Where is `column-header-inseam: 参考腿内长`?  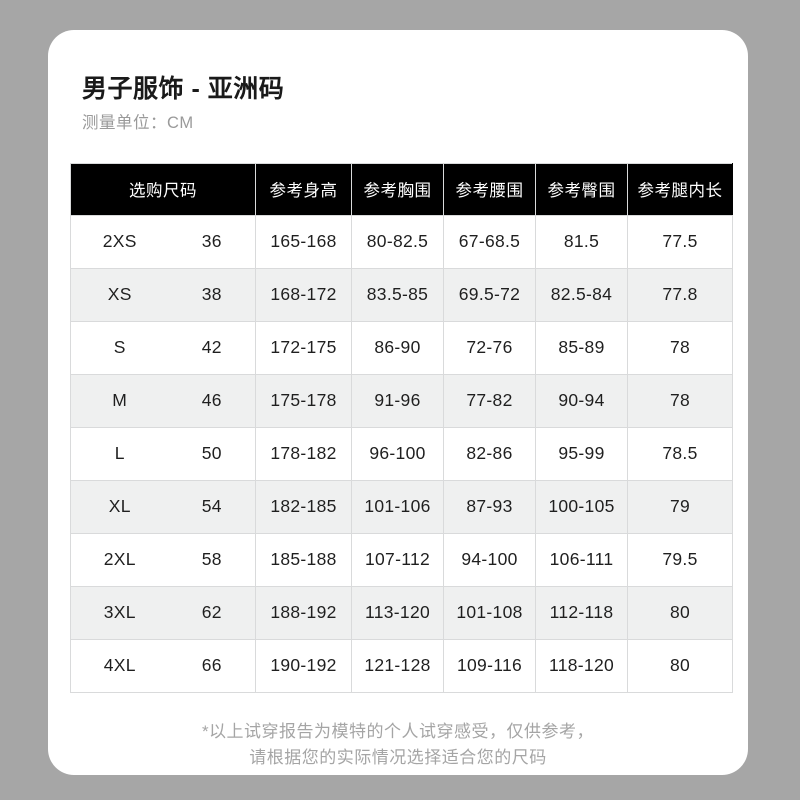 column-header-inseam: 参考腿内长 is located at coordinates (680, 189).